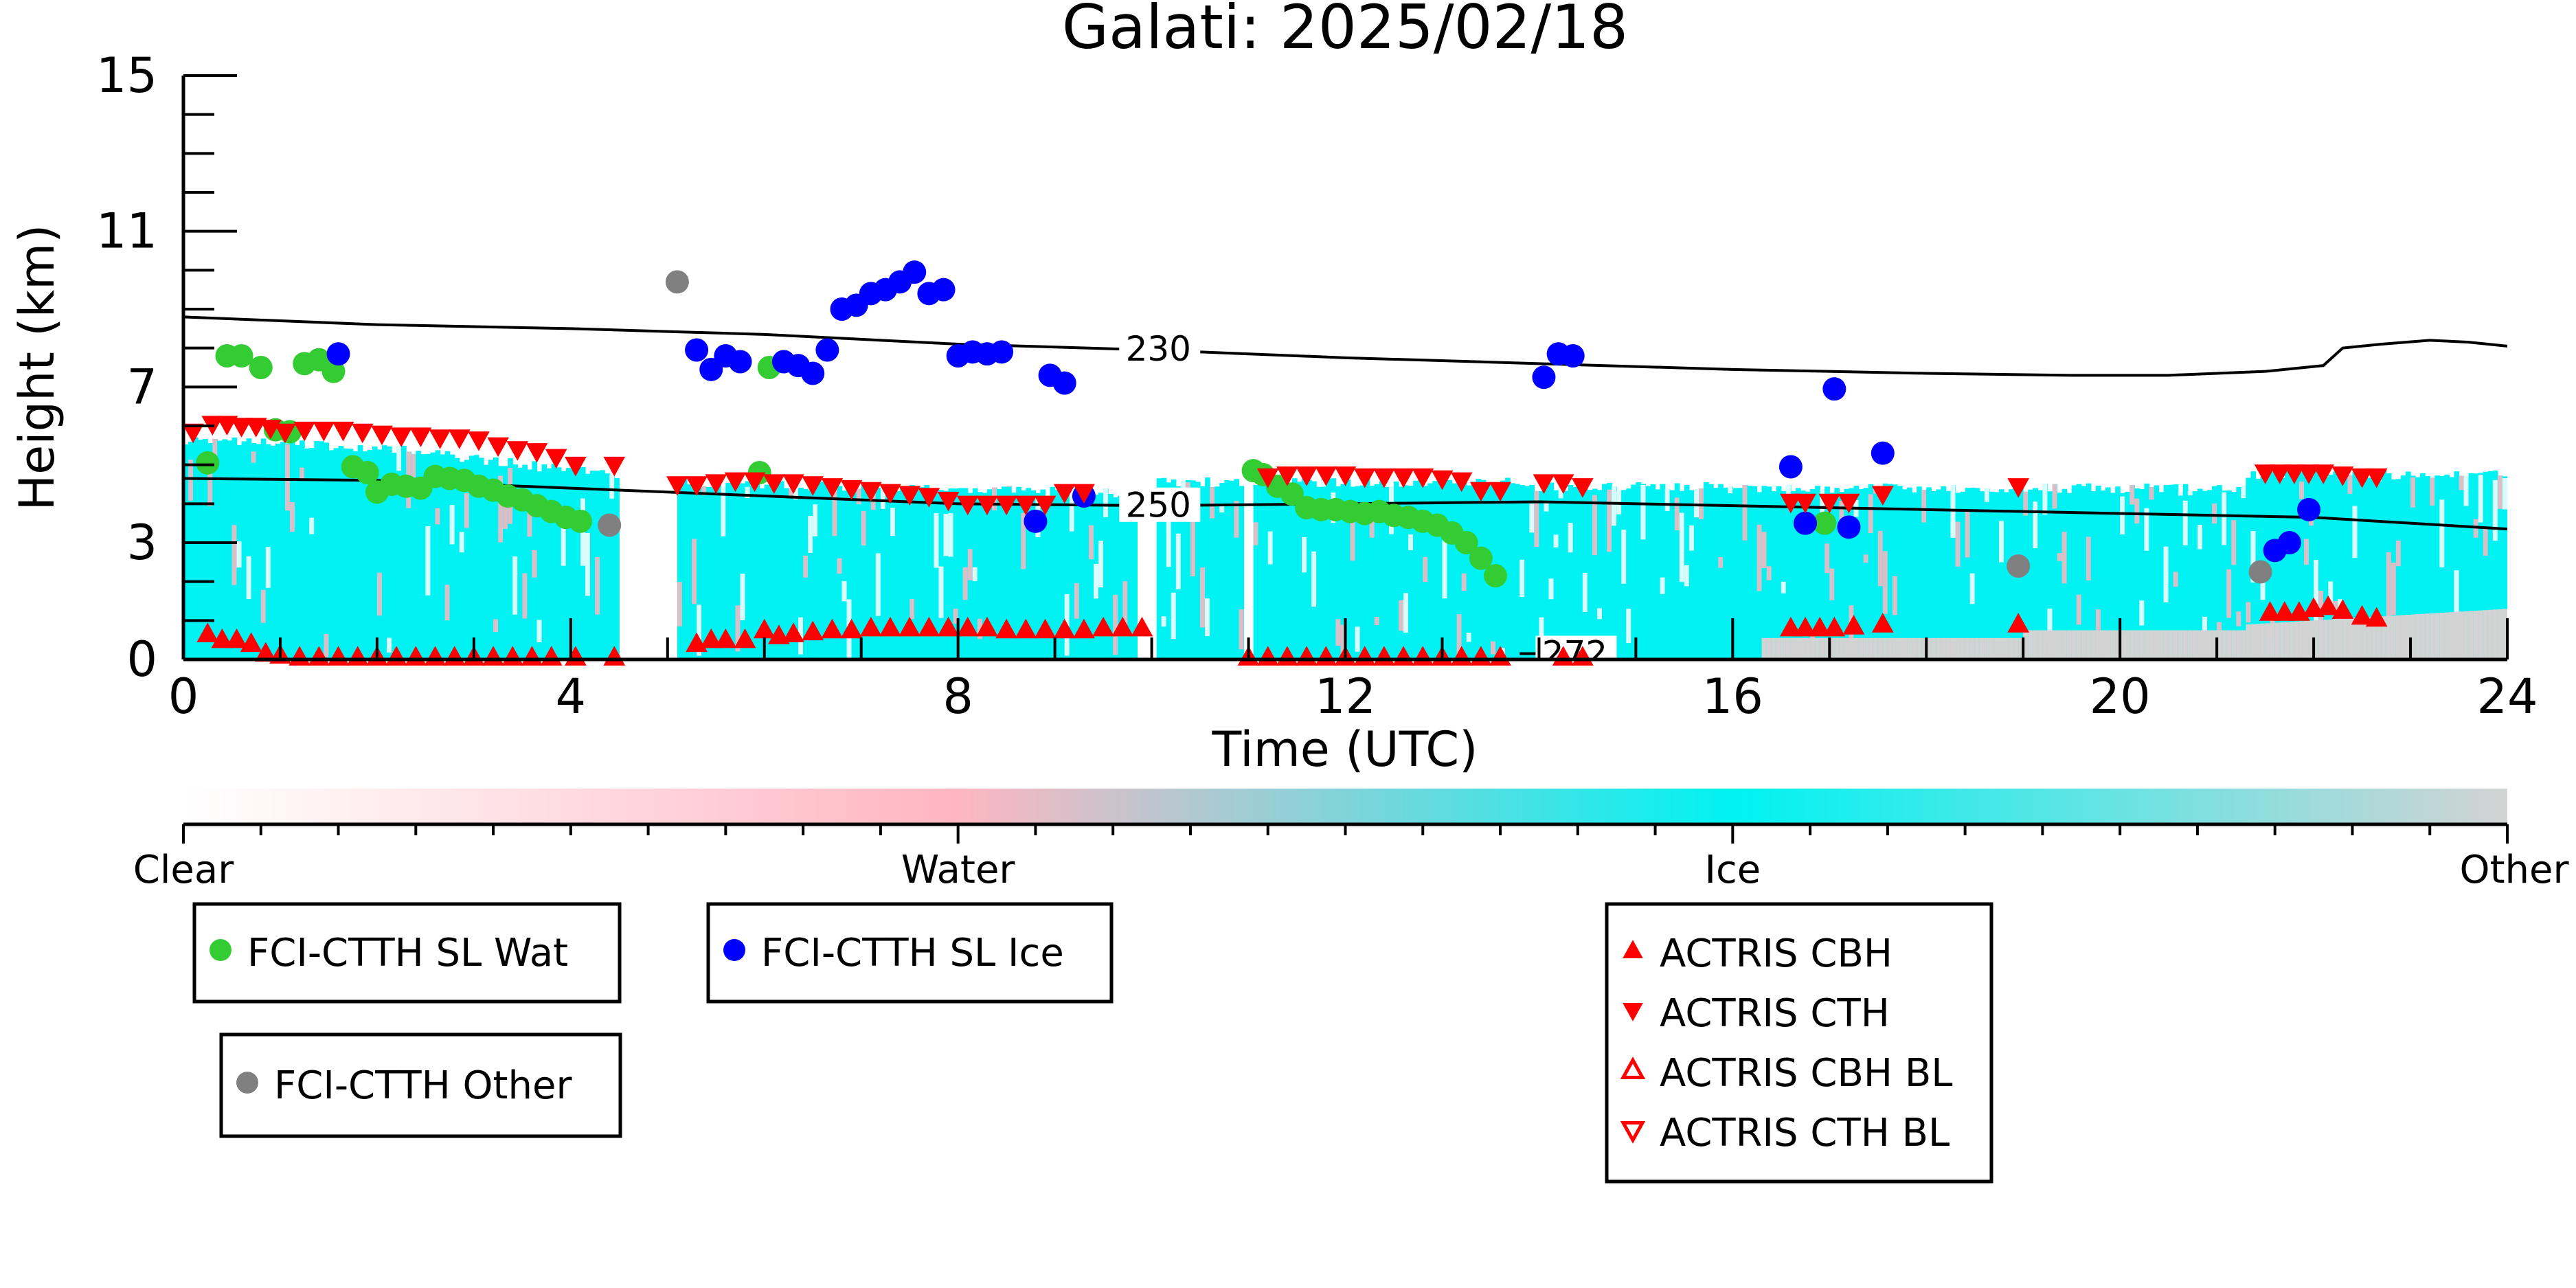 The width and height of the screenshot is (2576, 1288). Describe the element at coordinates (37, 368) in the screenshot. I see `y-axis-label: Height (km)` at that location.